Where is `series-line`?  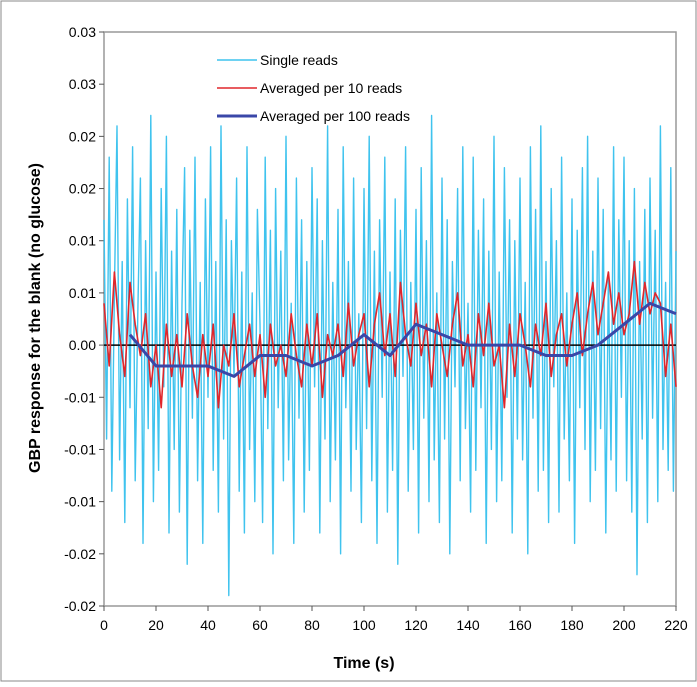 series-line is located at coordinates (402, 339).